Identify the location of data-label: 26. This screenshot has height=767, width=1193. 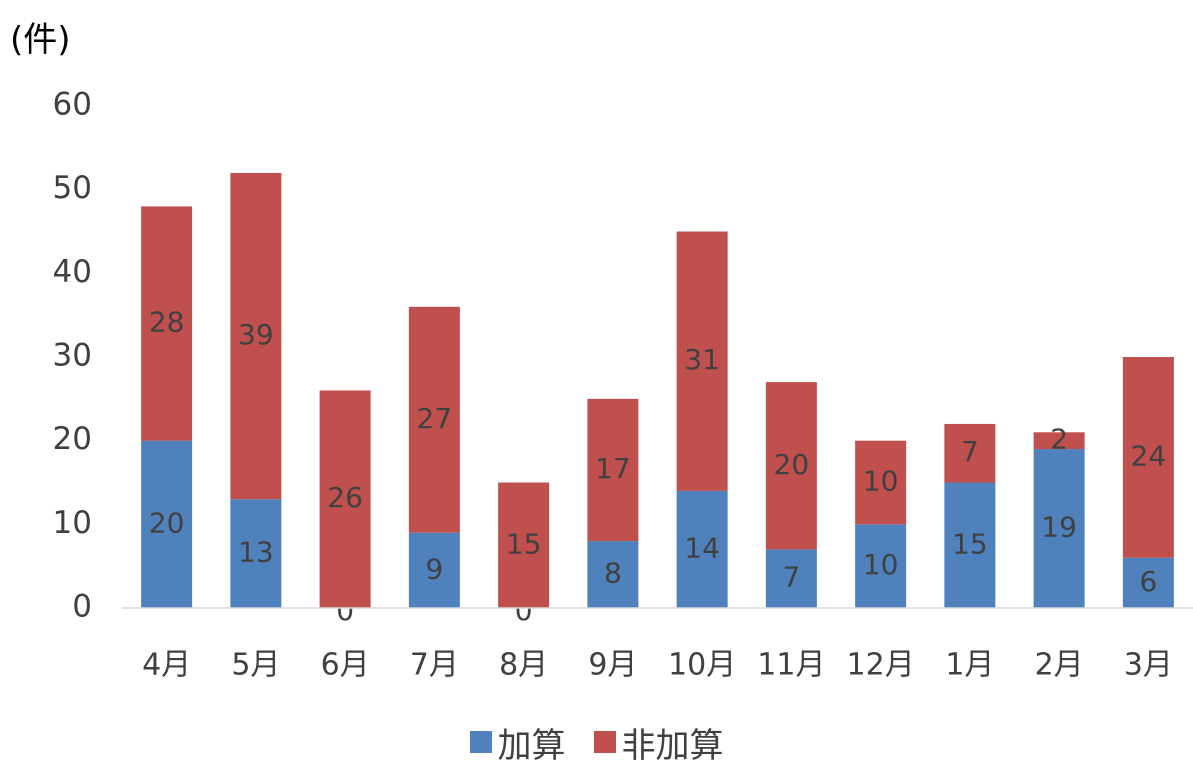
(345, 497).